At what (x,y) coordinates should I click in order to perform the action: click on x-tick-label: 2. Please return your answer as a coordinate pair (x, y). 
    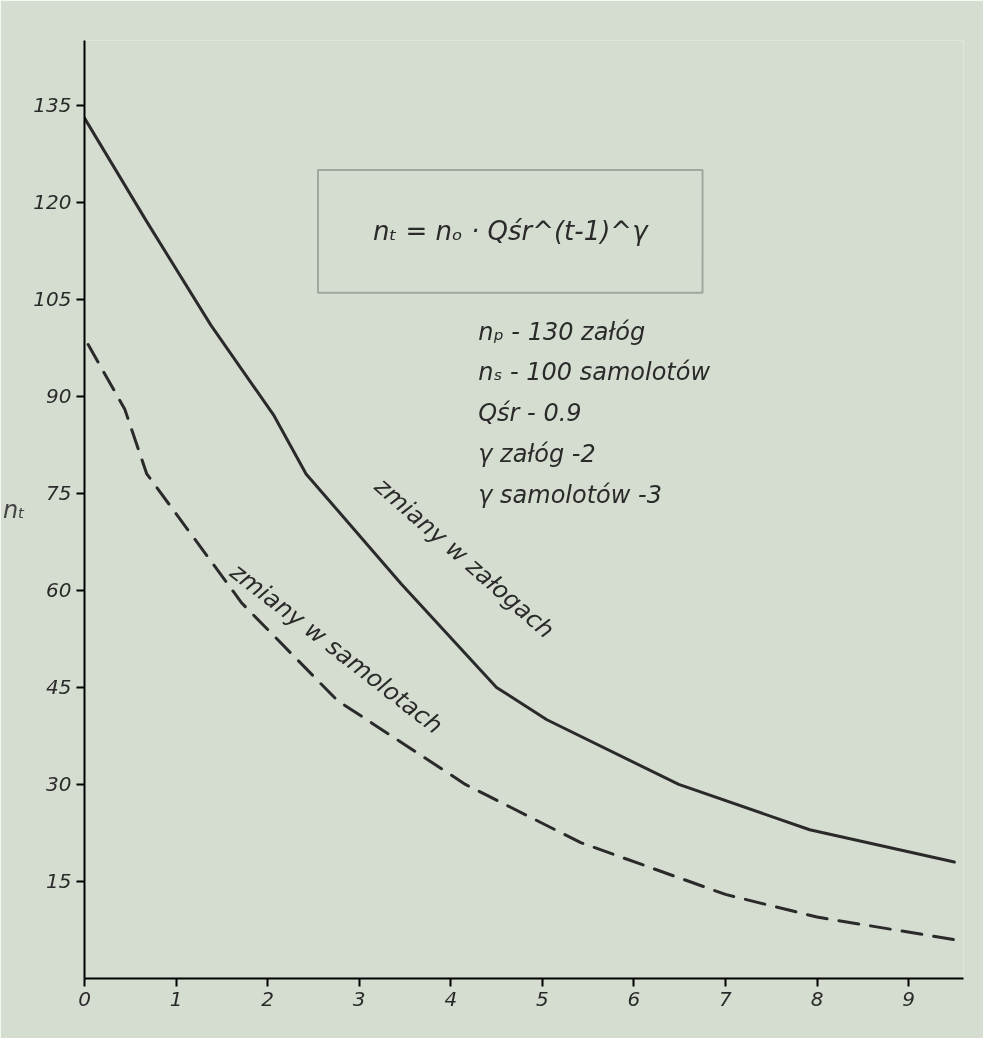
    Looking at the image, I should click on (267, 998).